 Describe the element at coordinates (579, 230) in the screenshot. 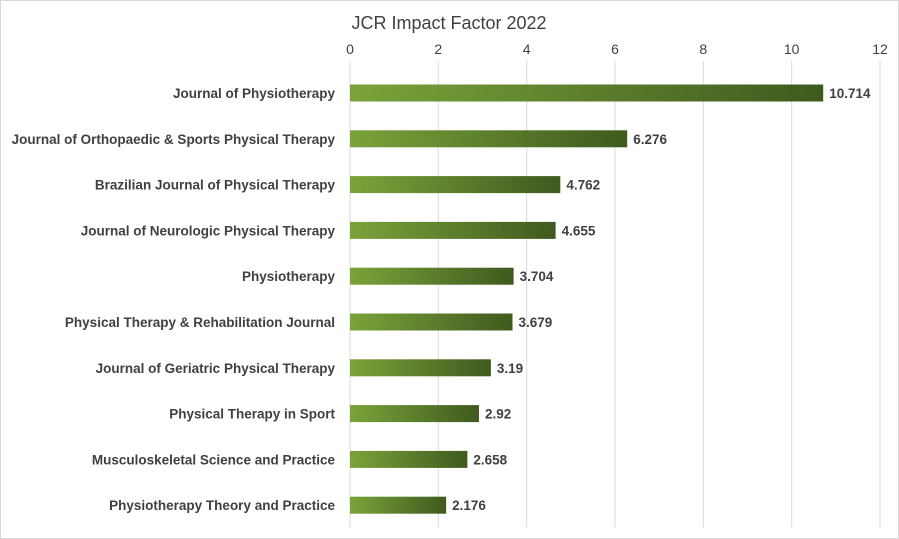

I see `value-label: 4.655` at that location.